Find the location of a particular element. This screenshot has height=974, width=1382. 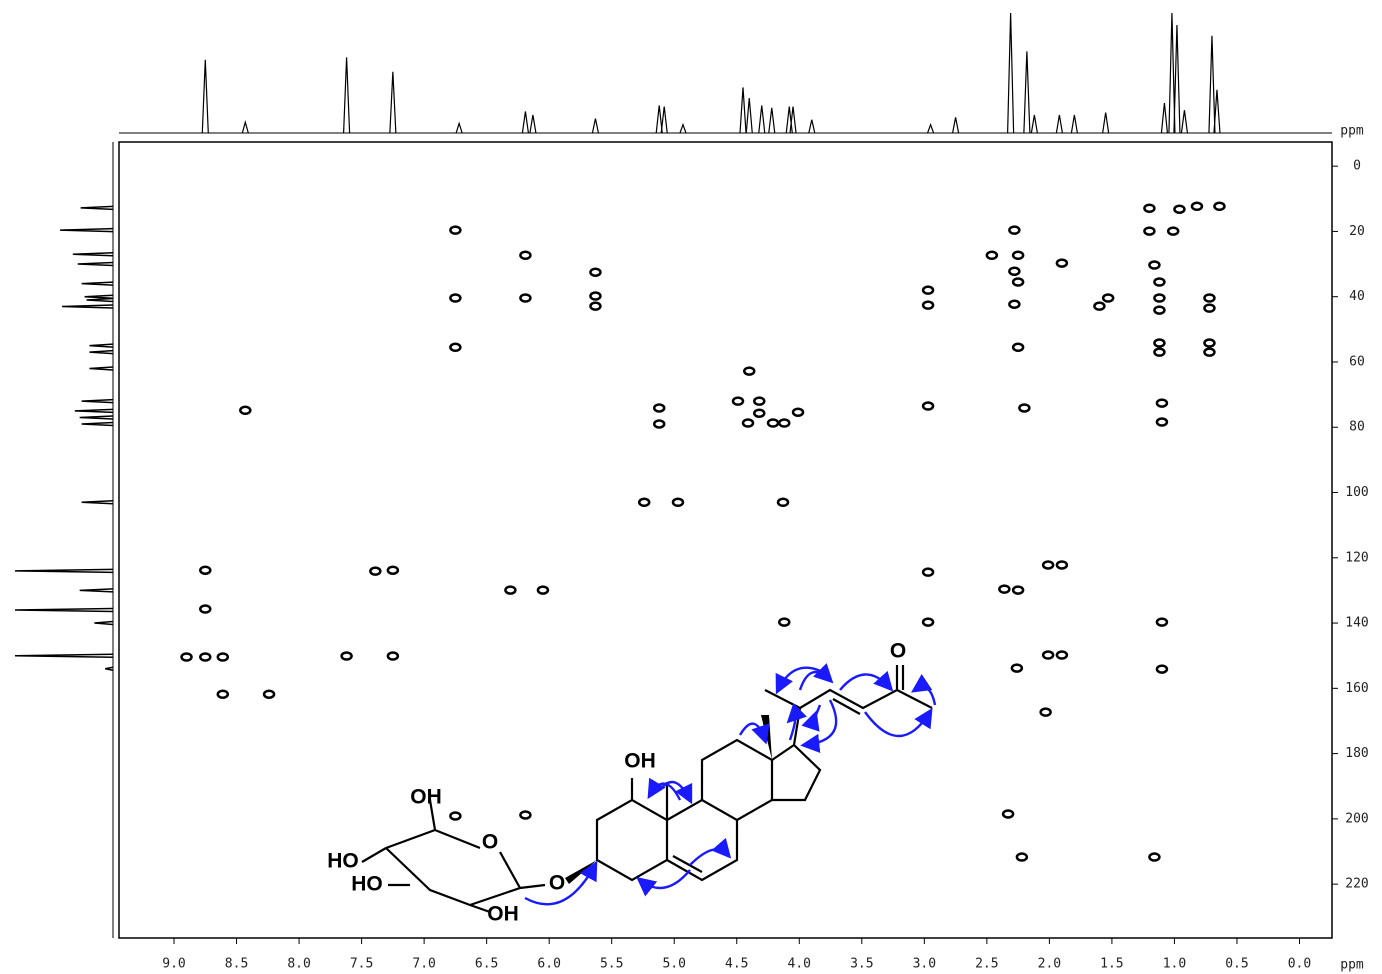

y-axis-label: ppm is located at coordinates (1352, 131).